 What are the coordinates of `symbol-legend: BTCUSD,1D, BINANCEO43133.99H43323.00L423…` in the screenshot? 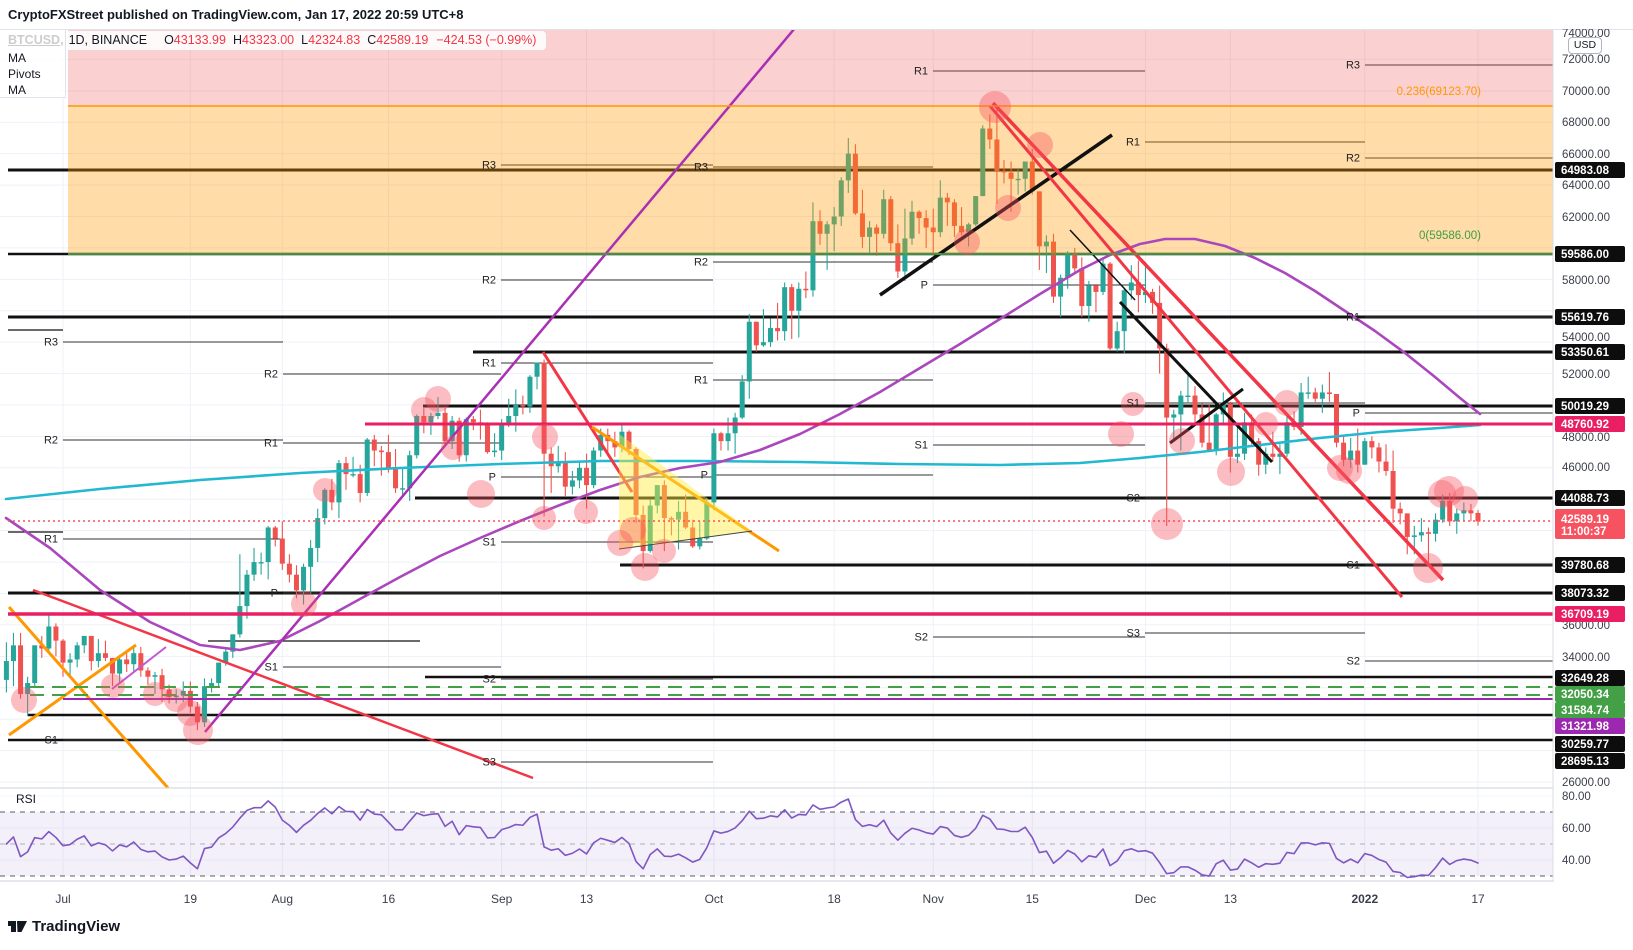 It's located at (273, 40).